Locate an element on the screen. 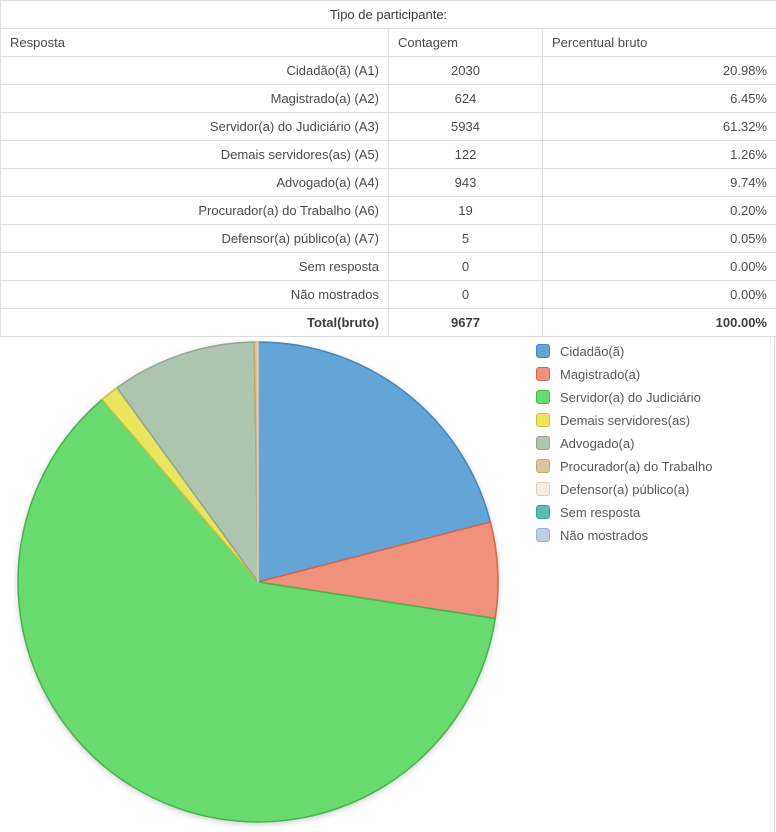 Image resolution: width=776 pixels, height=832 pixels. column-header-contagem: Contagem is located at coordinates (465, 42).